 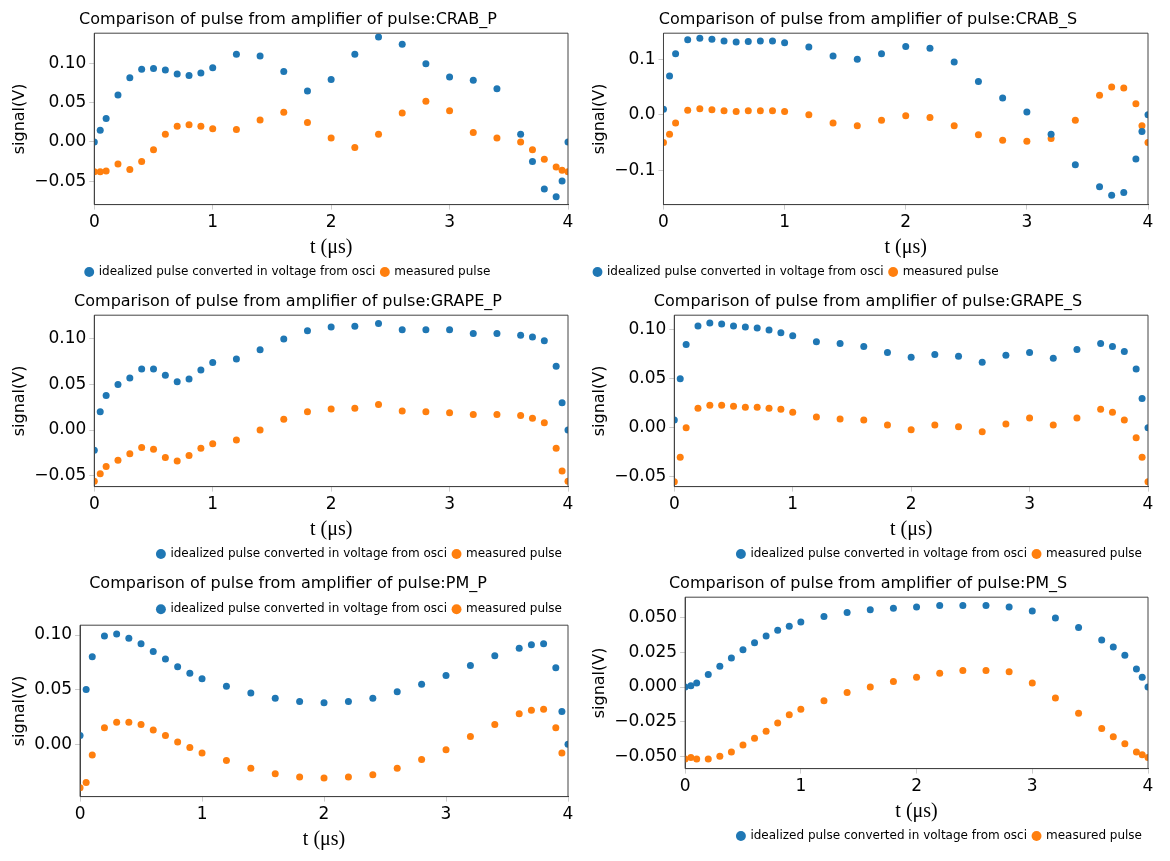 I want to click on y-tick-label: −0.1, so click(x=635, y=168).